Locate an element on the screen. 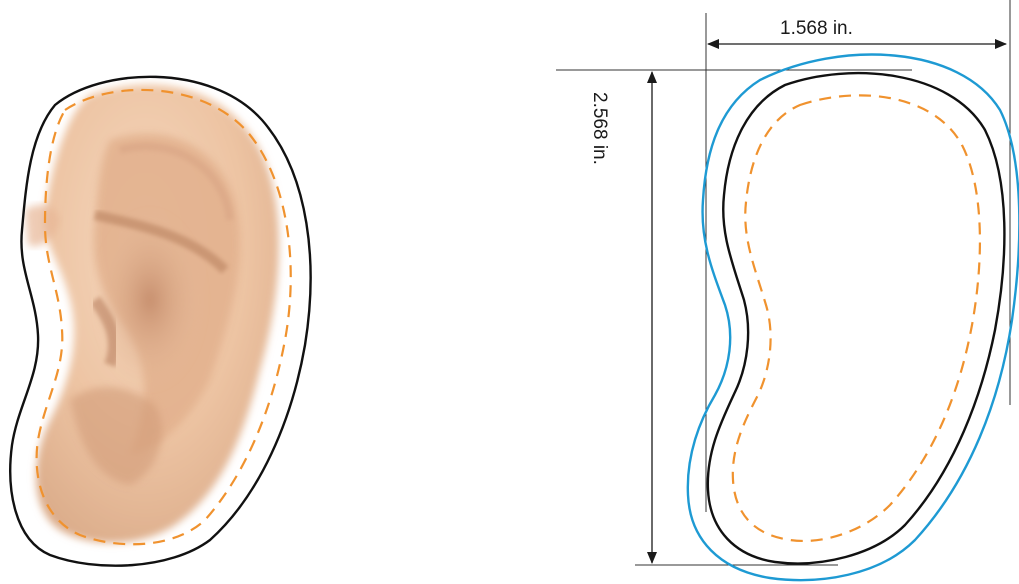 The width and height of the screenshot is (1019, 584). height-dimension-label: 2.568 in. is located at coordinates (599, 128).